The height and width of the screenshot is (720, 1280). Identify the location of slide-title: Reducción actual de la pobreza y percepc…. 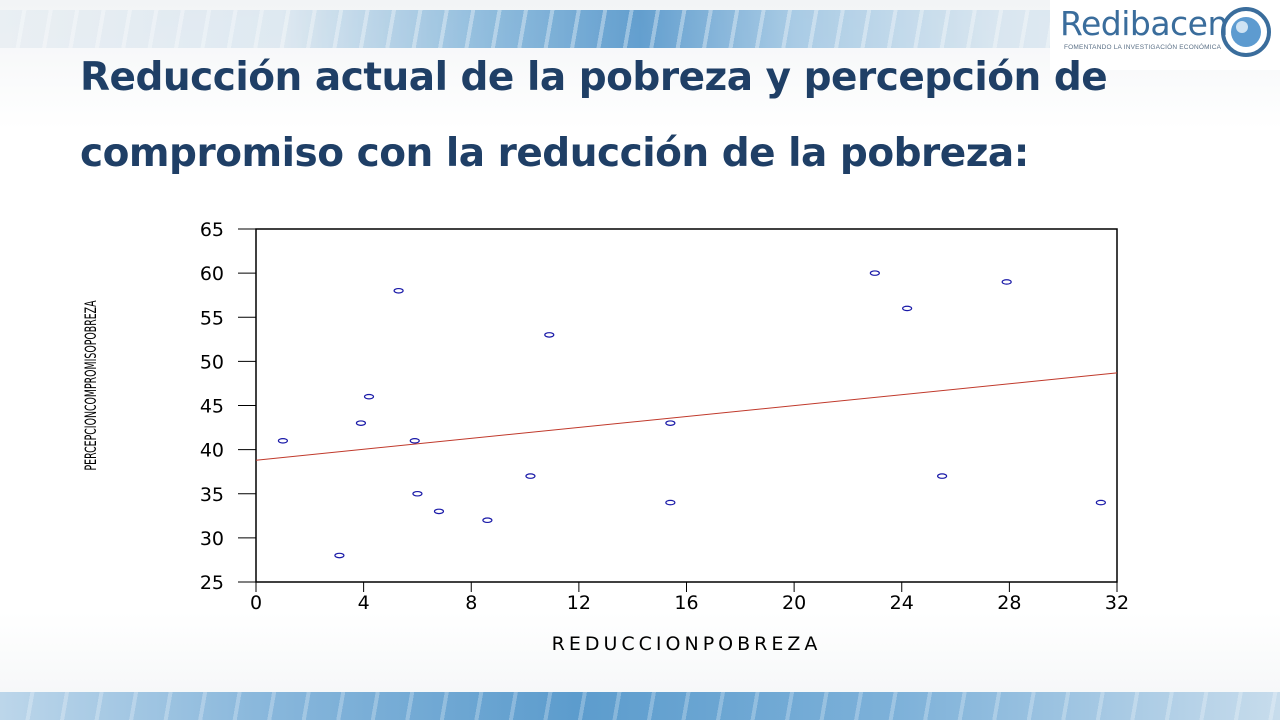
(594, 115).